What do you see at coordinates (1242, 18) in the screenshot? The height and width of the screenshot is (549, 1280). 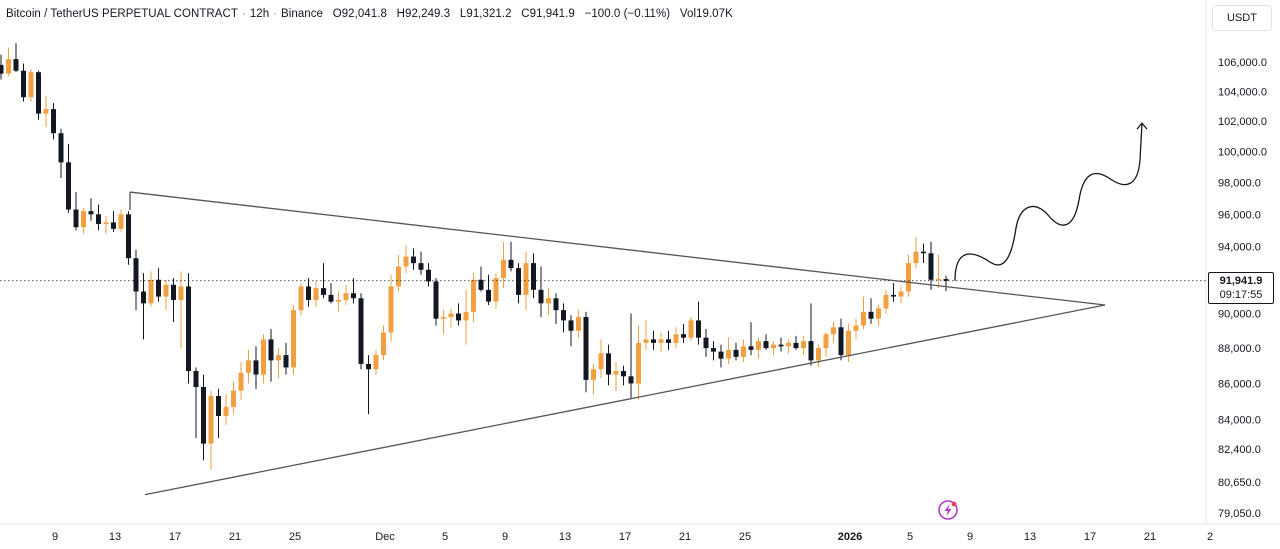 I see `currency-button: USDT` at bounding box center [1242, 18].